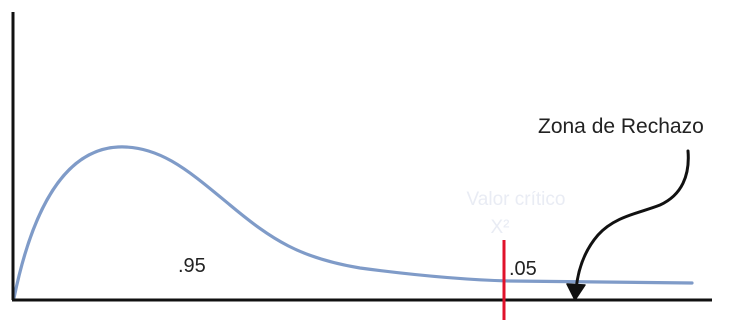  I want to click on acceptance-area-label: .95, so click(192, 266).